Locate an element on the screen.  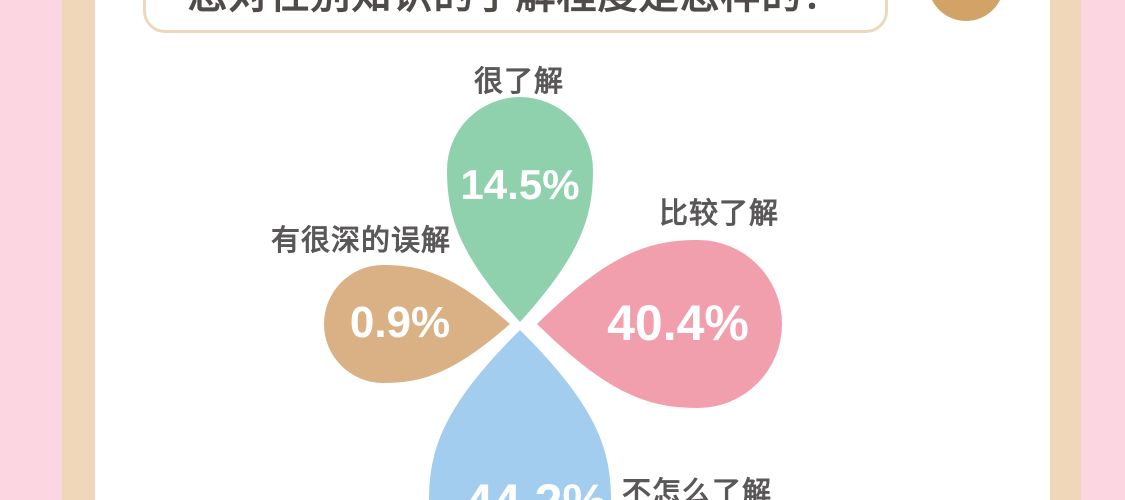
petal-fairly-familiar is located at coordinates (659, 324).